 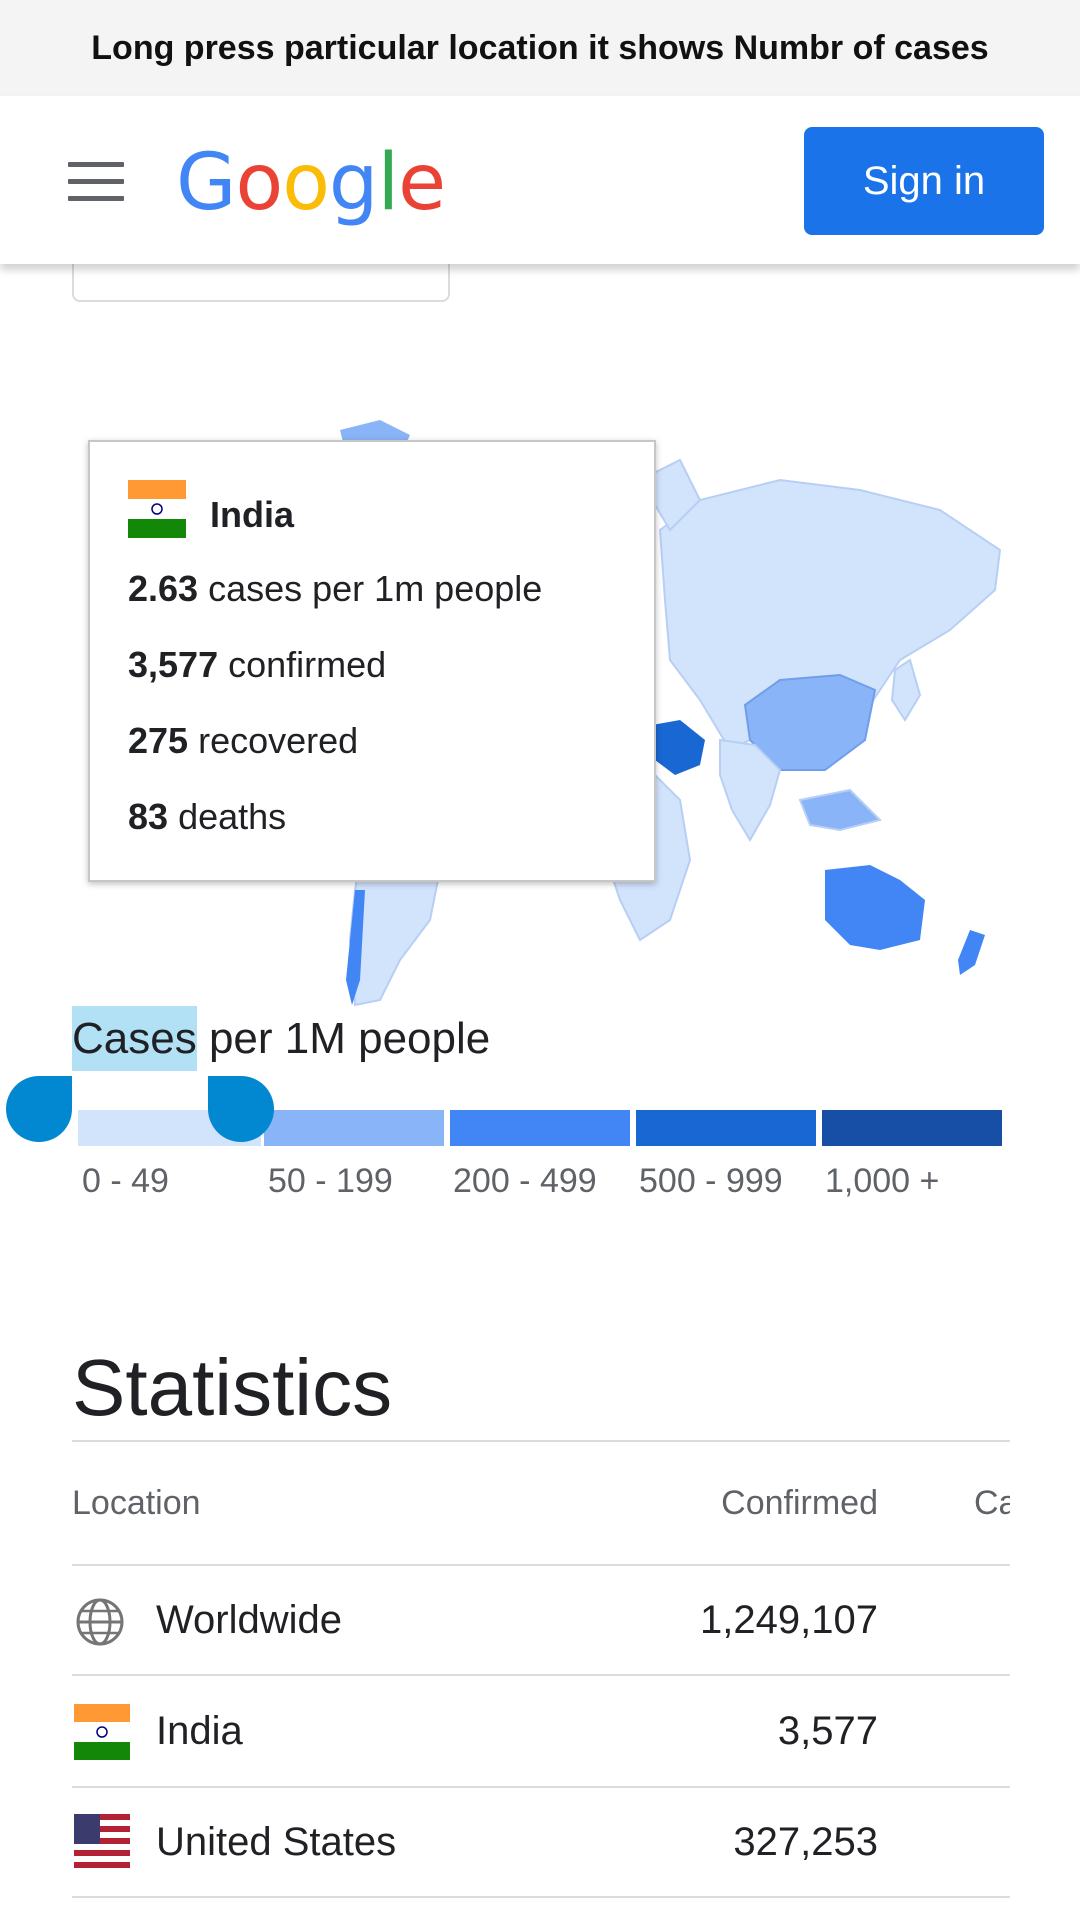 I want to click on tooltip-deaths-row: 83 deaths, so click(x=207, y=817).